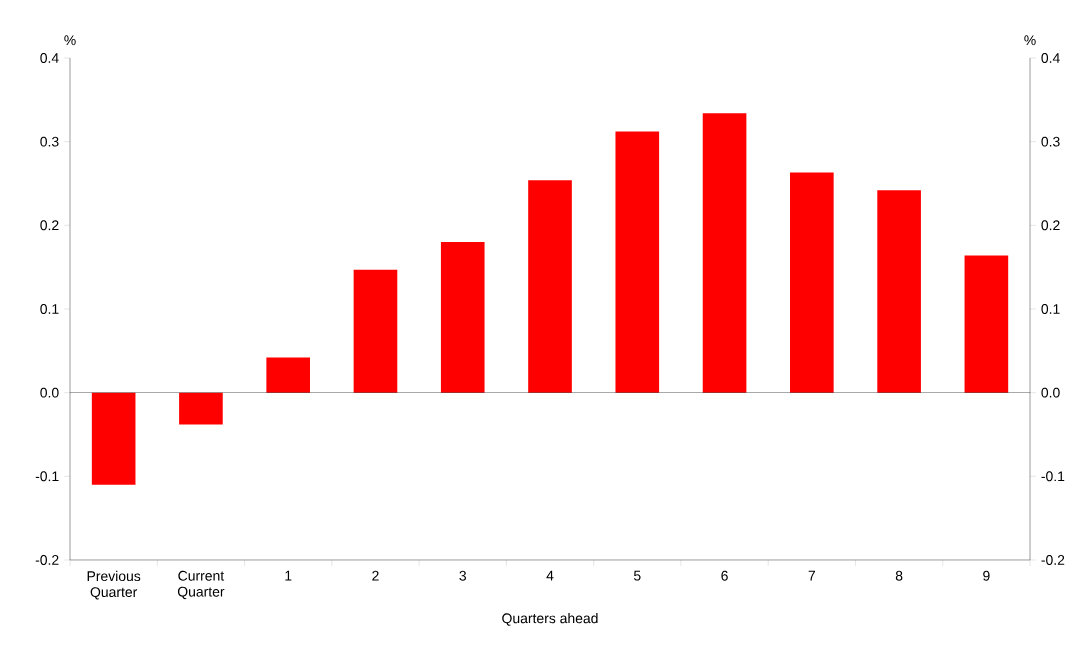  What do you see at coordinates (986, 575) in the screenshot?
I see `x-tick-label: 9` at bounding box center [986, 575].